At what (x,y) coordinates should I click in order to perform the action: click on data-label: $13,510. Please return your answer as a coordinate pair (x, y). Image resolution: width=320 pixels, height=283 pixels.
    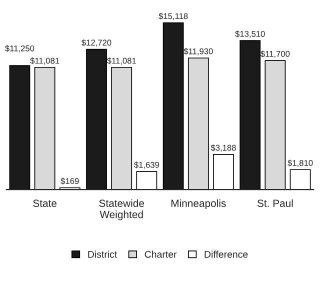
    Looking at the image, I should click on (250, 34).